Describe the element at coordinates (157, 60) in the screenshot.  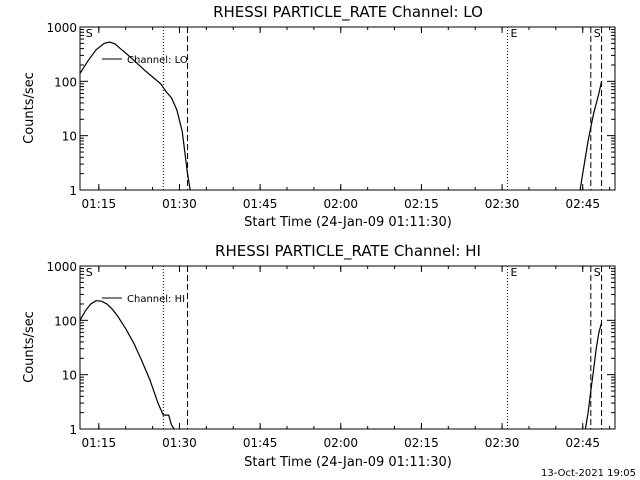
I see `legend-label: Channel: LO` at that location.